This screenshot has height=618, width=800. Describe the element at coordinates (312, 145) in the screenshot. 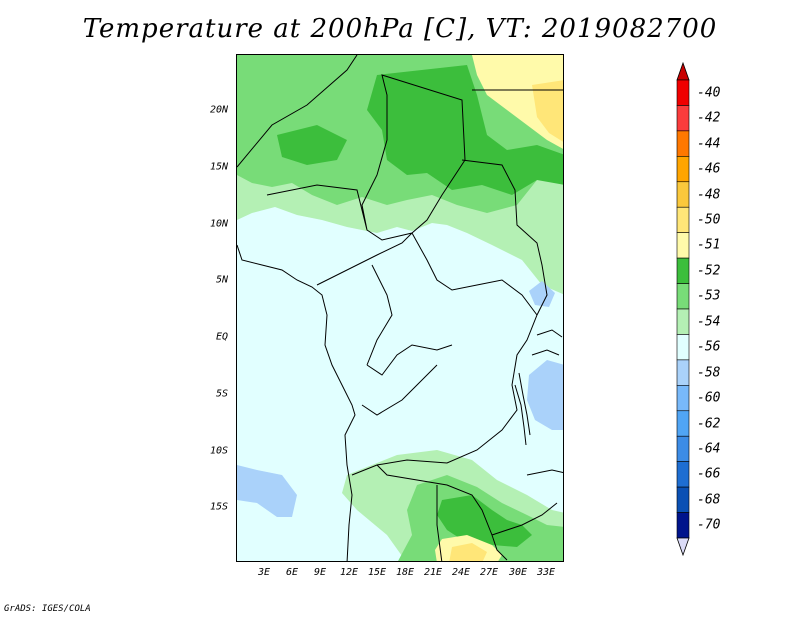

I see `field-minus51-west` at that location.